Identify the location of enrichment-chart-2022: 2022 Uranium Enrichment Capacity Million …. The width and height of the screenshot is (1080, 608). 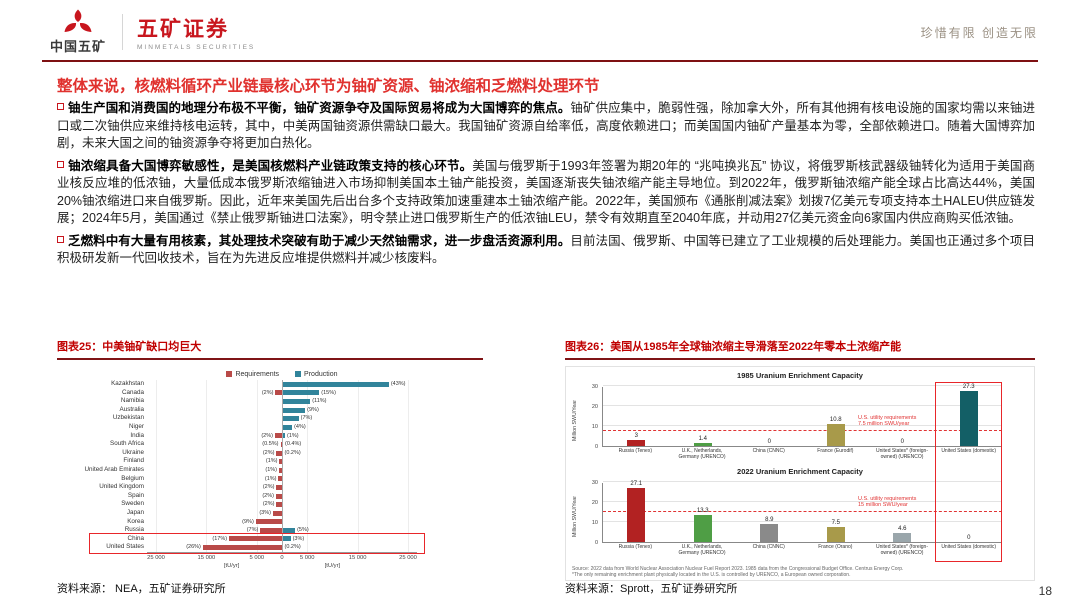
(800, 515).